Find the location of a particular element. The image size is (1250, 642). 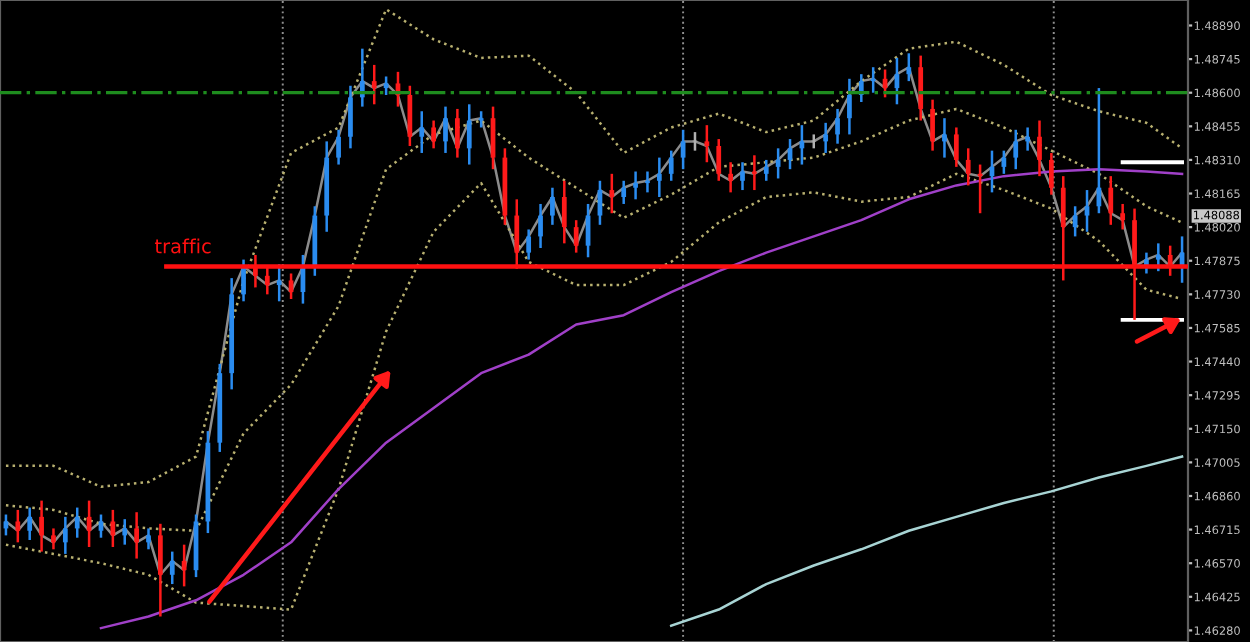

ref-line-label: traffic is located at coordinates (182, 246).